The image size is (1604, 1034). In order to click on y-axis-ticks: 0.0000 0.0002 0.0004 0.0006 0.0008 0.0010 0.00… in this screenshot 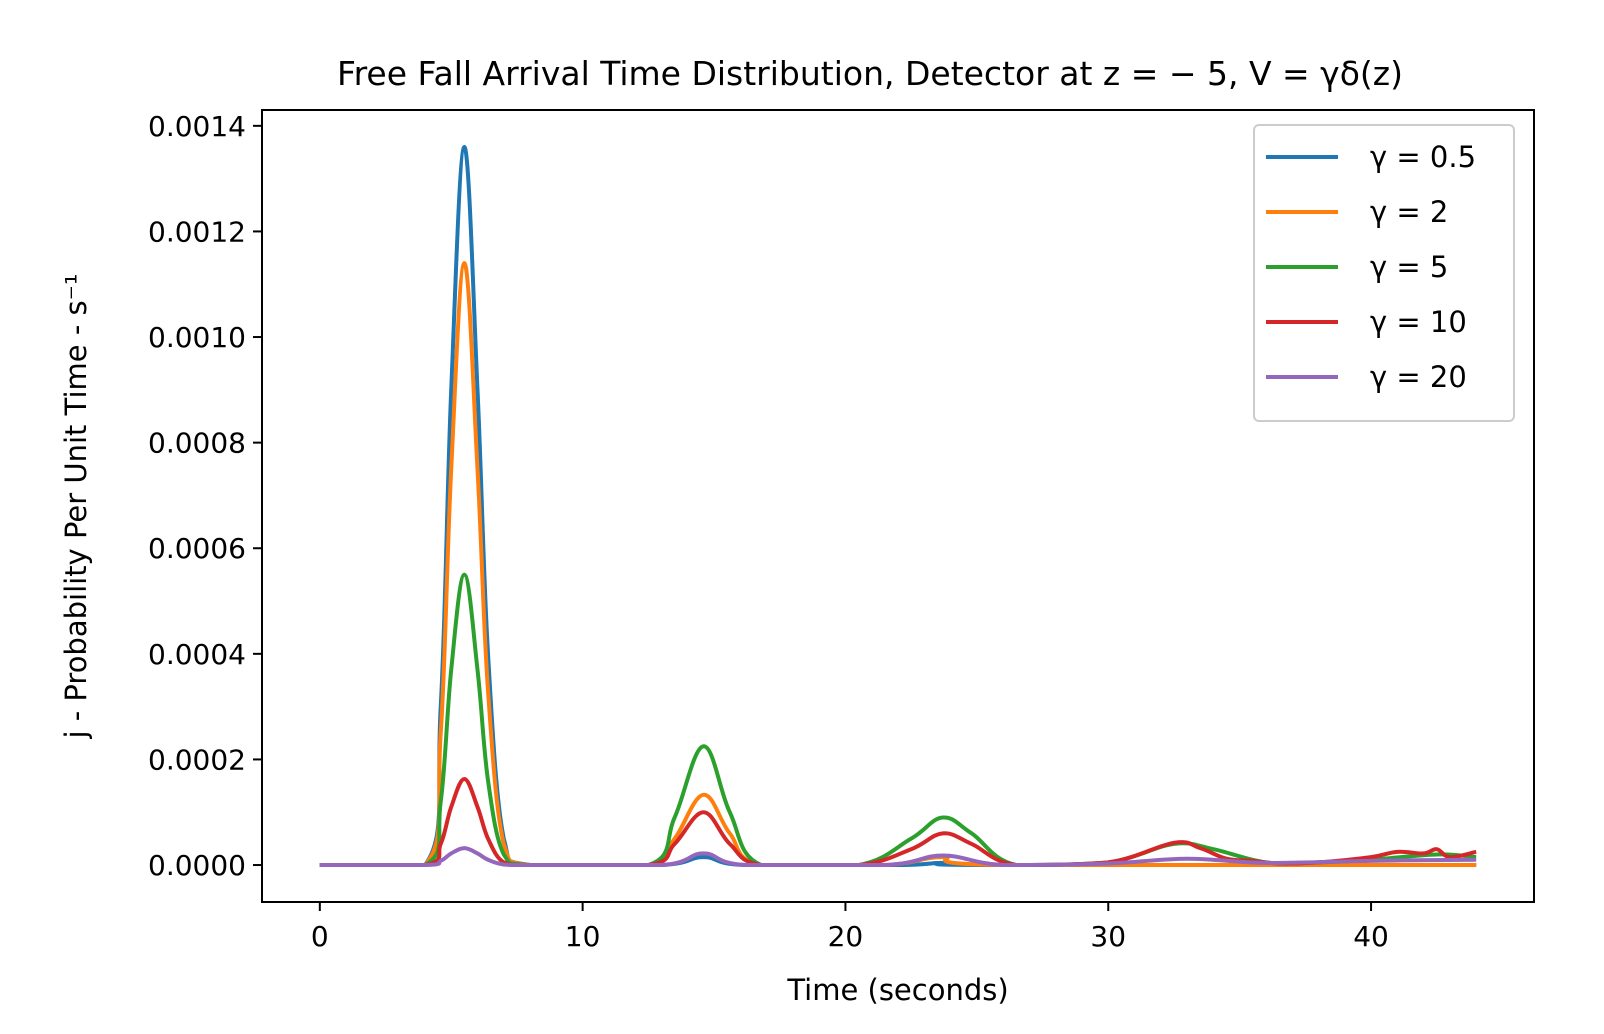, I will do `click(205, 496)`.